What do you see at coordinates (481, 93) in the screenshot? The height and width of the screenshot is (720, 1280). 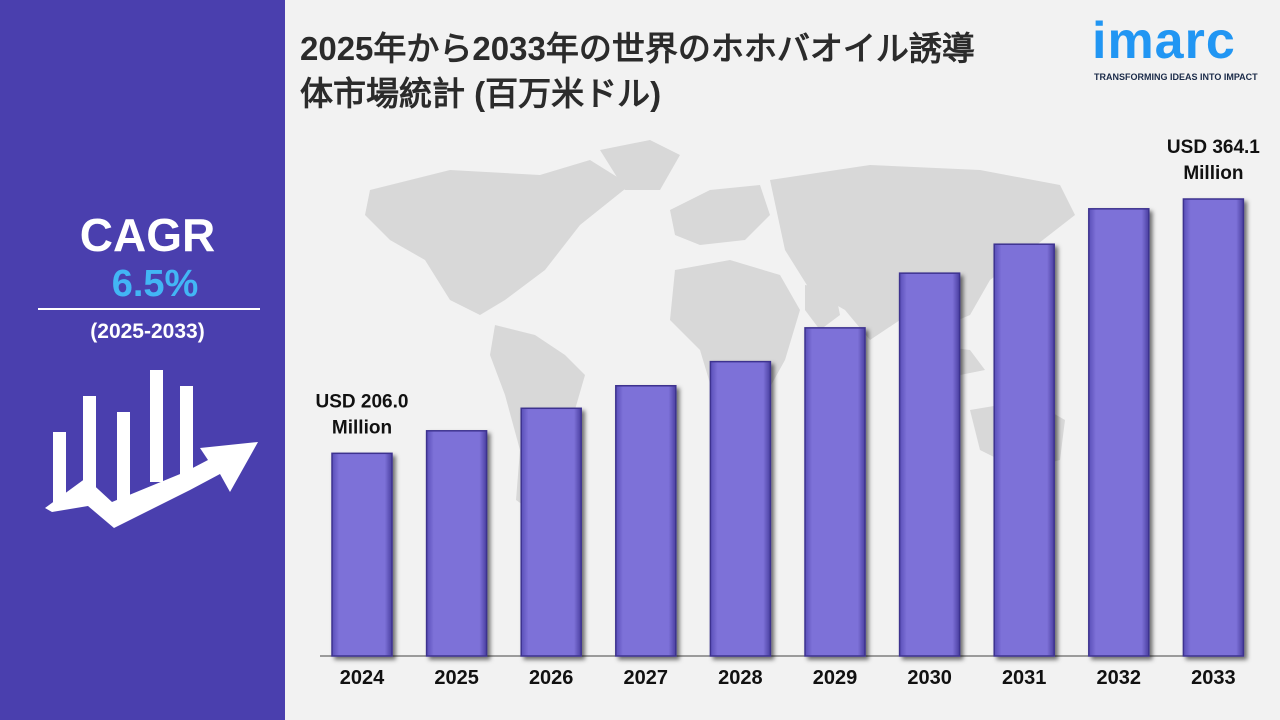 I see `title-line-2: 体市場統計 (百万米ドル)` at bounding box center [481, 93].